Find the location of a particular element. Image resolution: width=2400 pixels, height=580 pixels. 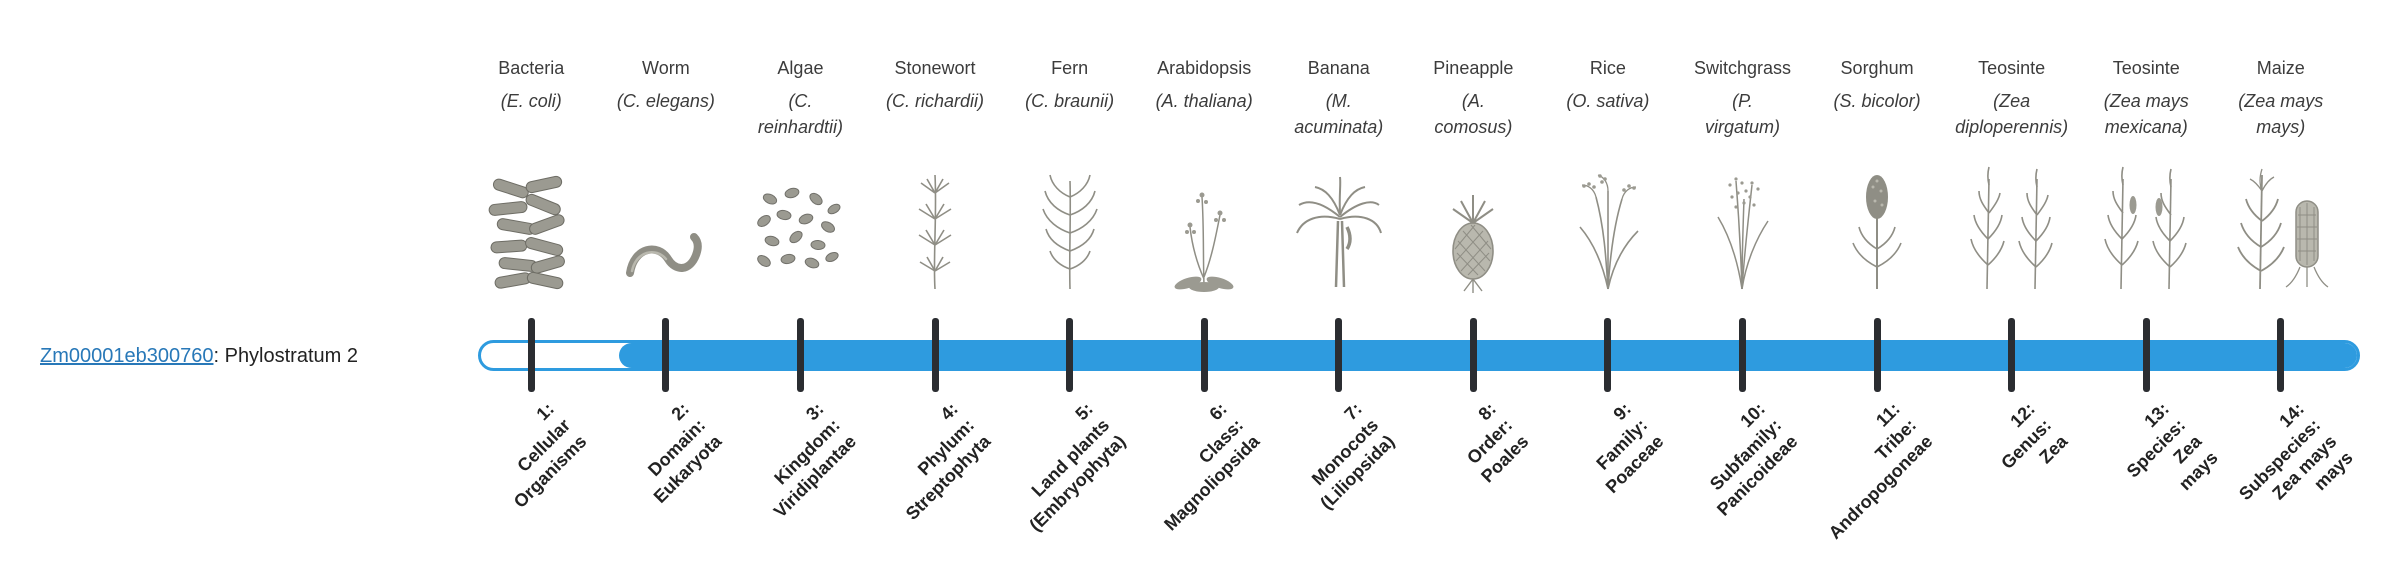

organism-scientific-name: (C. reinhardtii) is located at coordinates (800, 114).